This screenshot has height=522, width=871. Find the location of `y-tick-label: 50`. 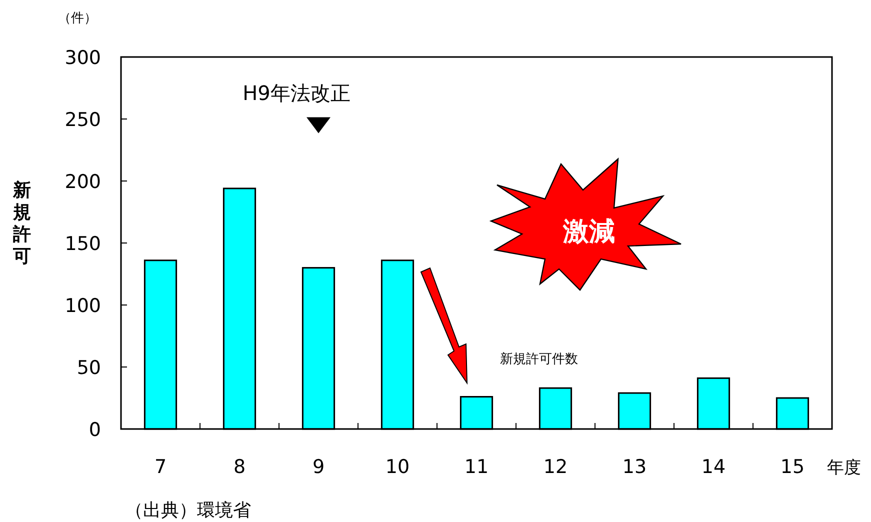

y-tick-label: 50 is located at coordinates (88, 368).